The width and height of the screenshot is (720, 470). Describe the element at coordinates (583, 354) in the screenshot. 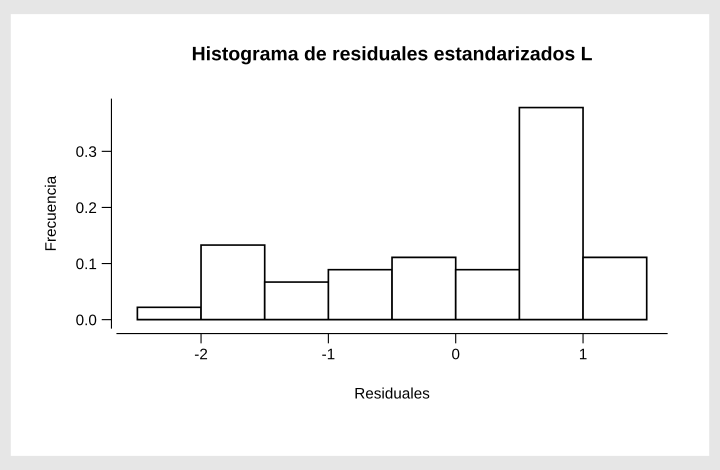

I see `x-tick-label: 1` at that location.